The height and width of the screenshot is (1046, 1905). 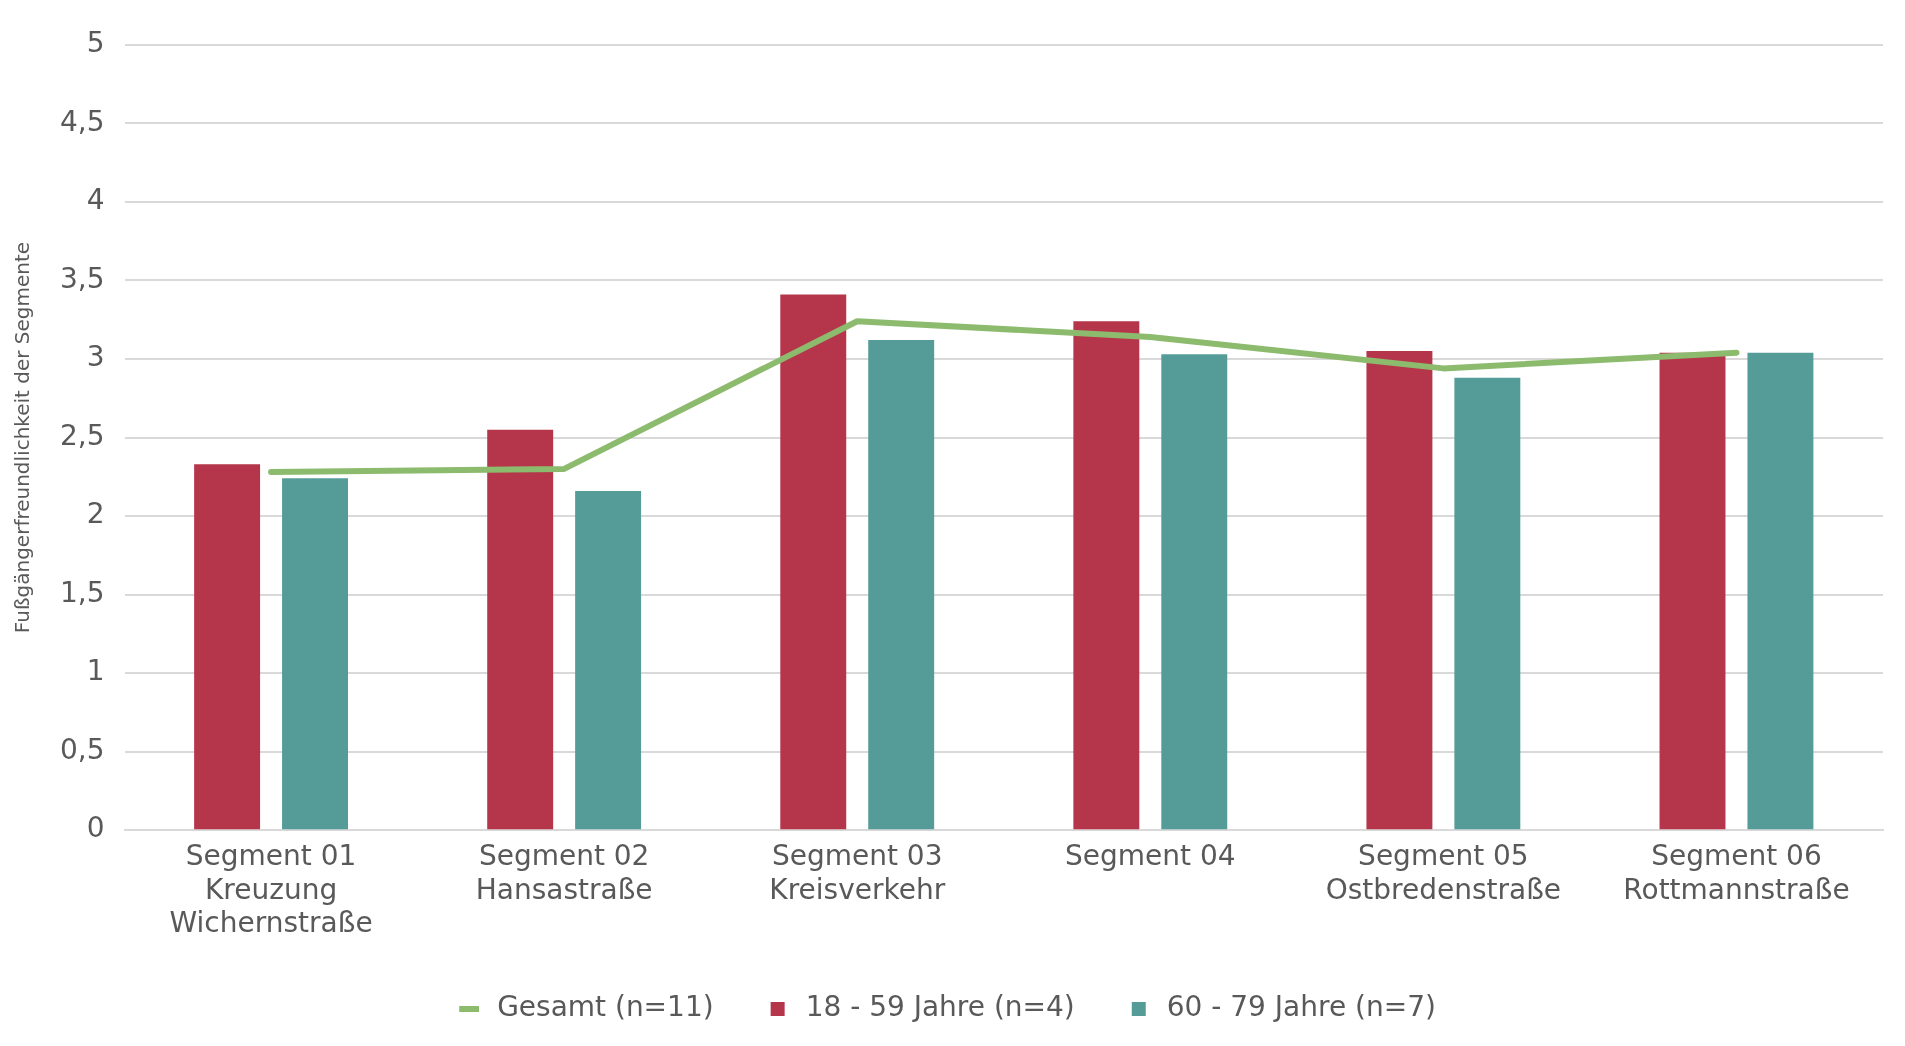 I want to click on y-axis-title: Fußgängerfreundlichkeit der Segmente, so click(x=22, y=437).